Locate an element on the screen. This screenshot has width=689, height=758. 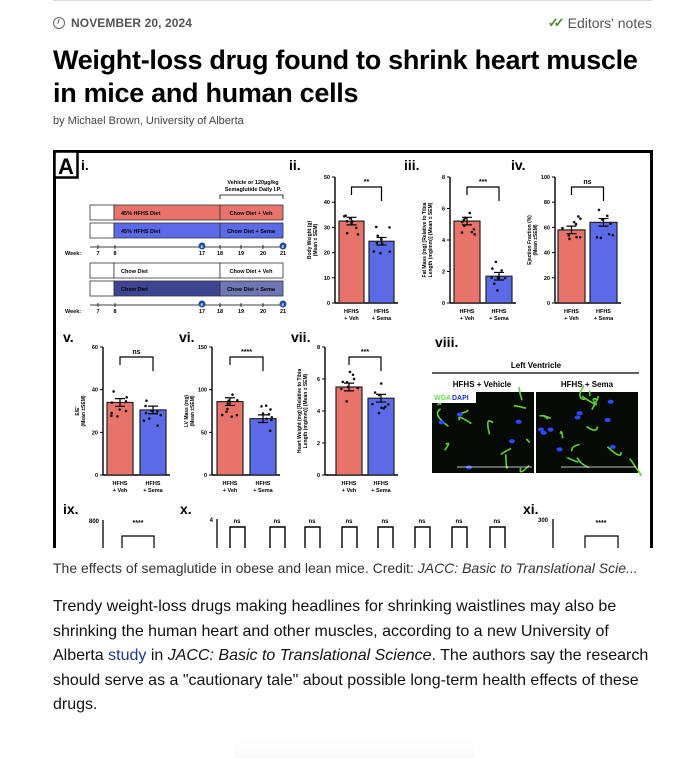
publish-date: NOVEMBER 20, 2024 is located at coordinates (122, 23).